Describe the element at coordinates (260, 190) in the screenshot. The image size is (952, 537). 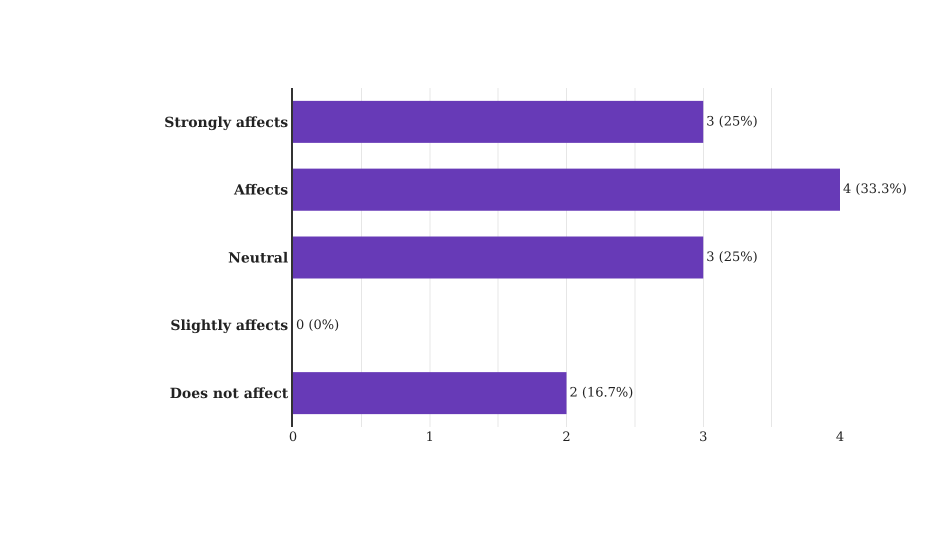
I see `y-tick-label: Affects` at that location.